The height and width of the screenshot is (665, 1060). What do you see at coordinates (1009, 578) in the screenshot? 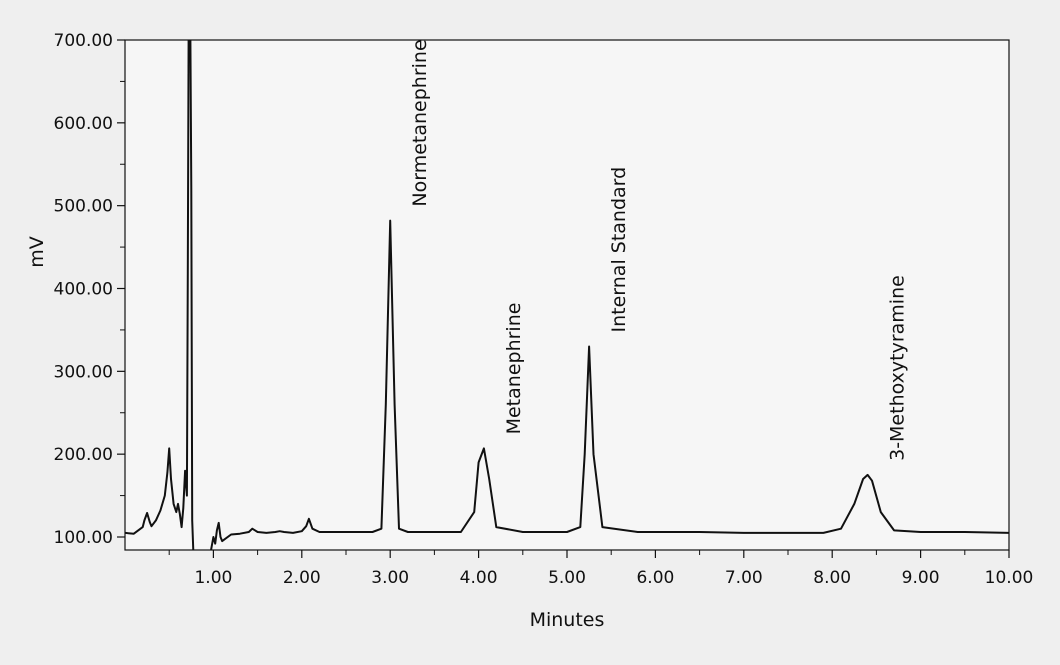
I see `x-tick-label: 10.00` at bounding box center [1009, 578].